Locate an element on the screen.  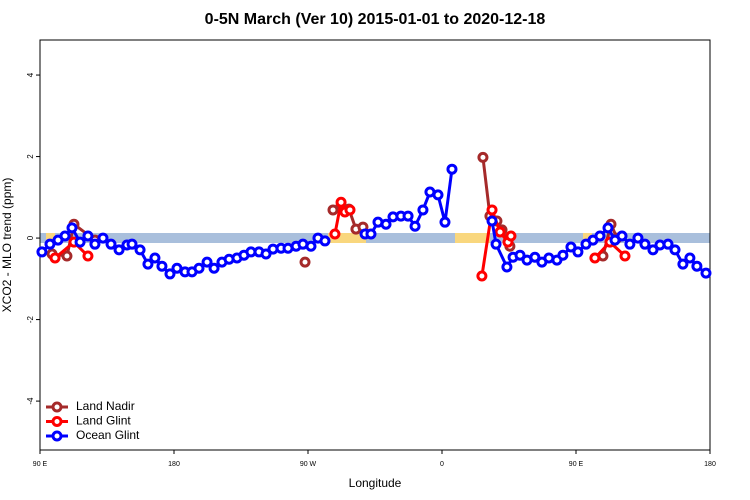
y-tick-label: 4 is located at coordinates (30, 74).